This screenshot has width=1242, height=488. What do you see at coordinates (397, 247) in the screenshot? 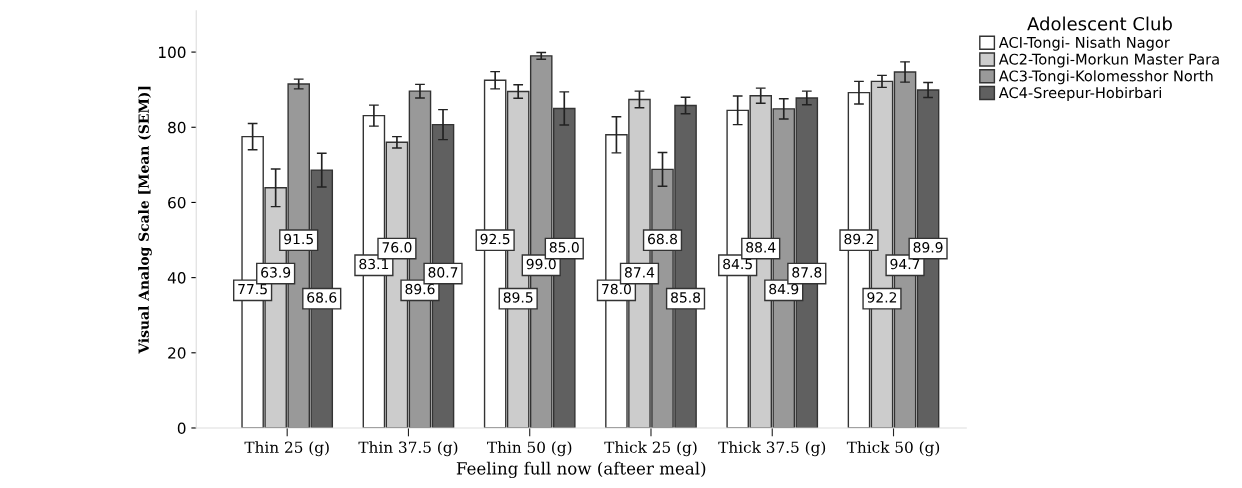
I see `data-label: 76.0` at bounding box center [397, 247].